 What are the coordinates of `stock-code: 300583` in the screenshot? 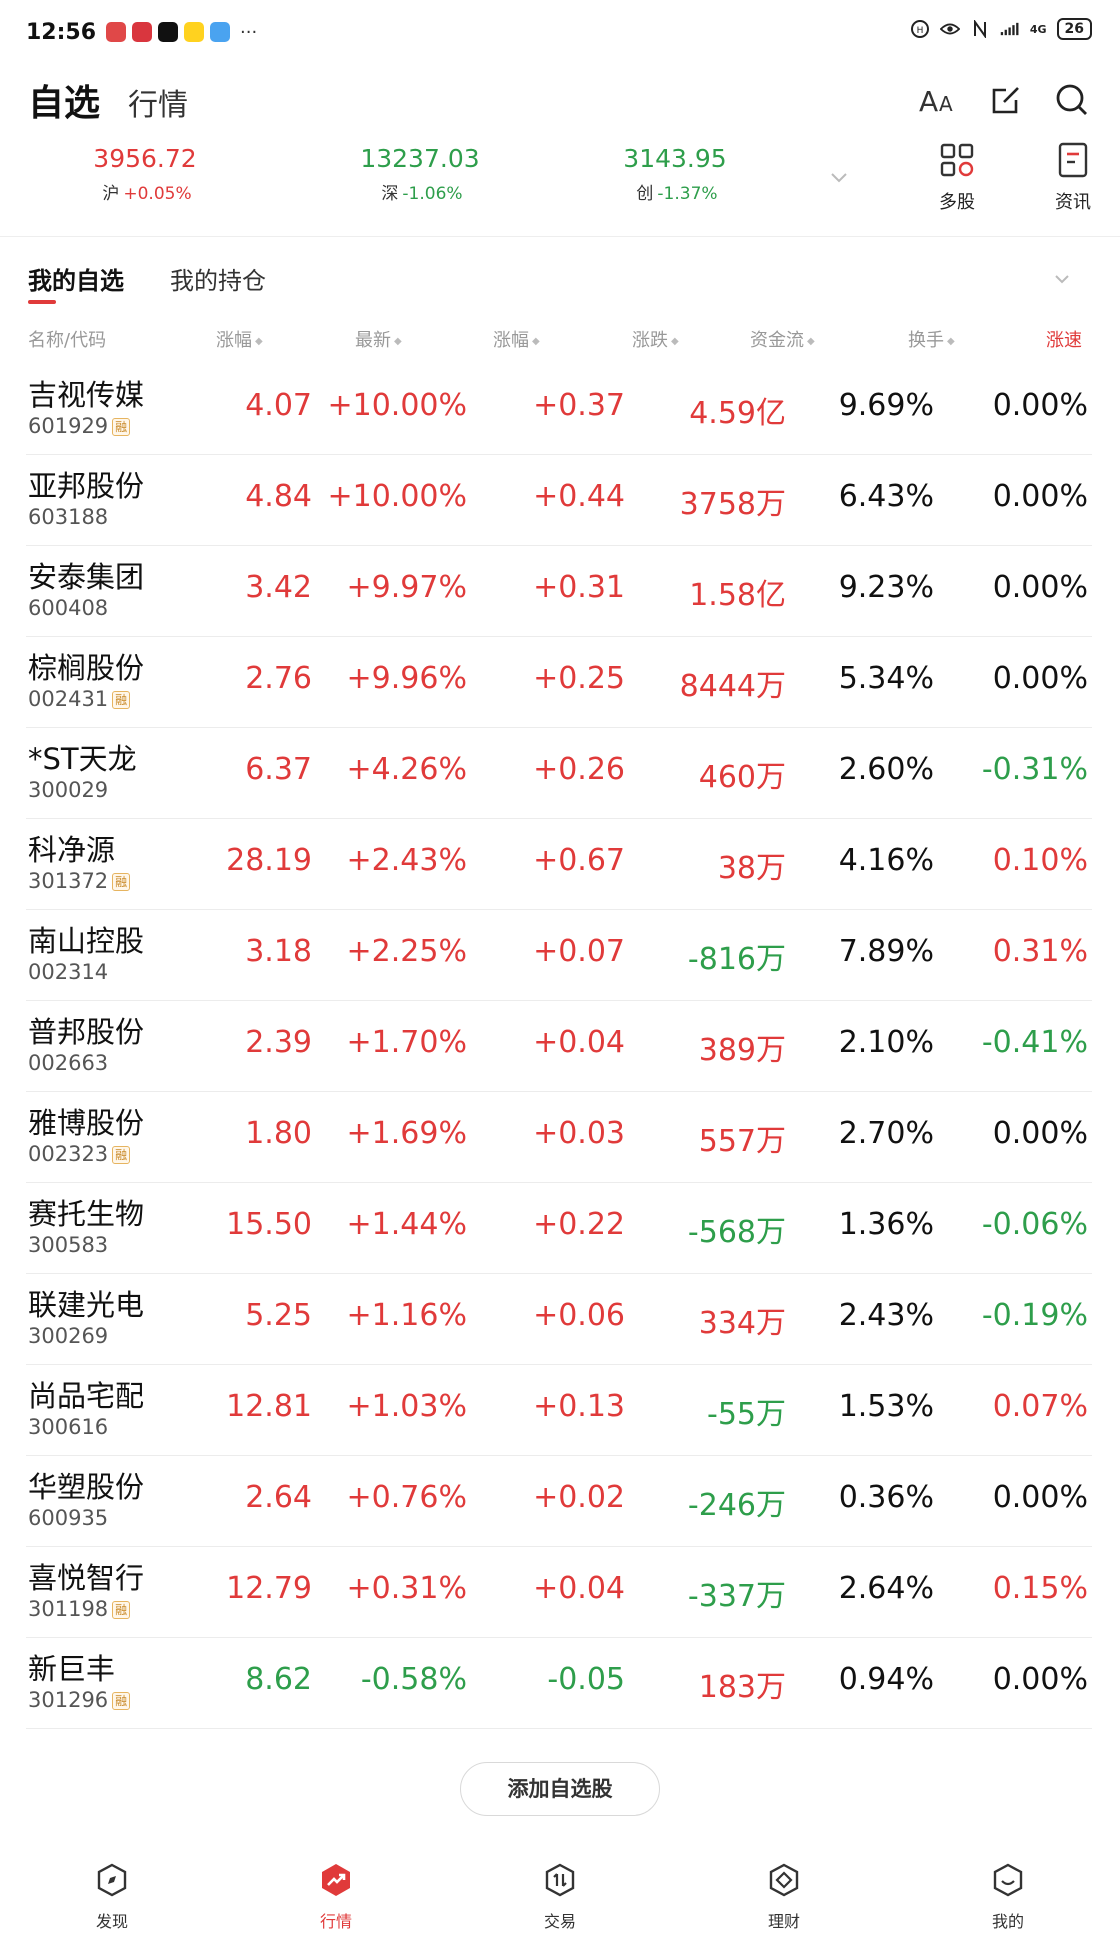 It's located at (68, 1245).